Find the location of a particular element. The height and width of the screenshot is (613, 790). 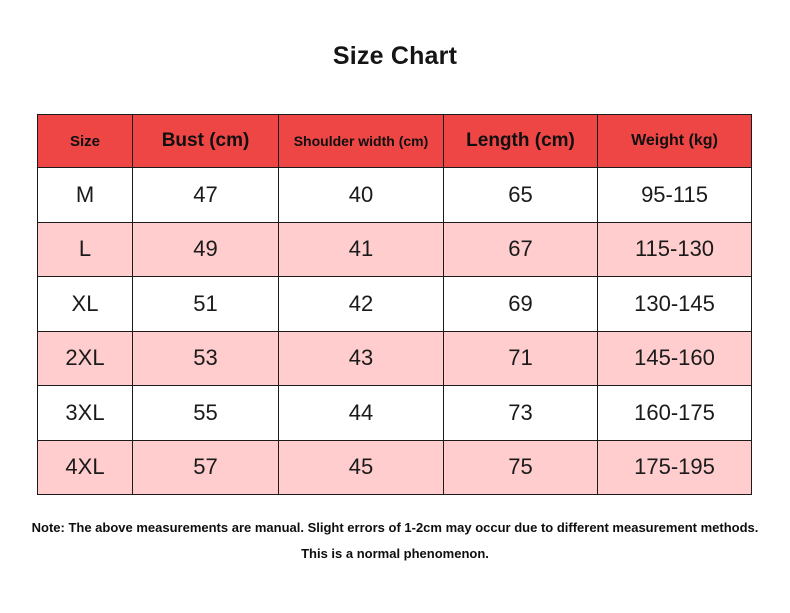

table-row-2xl: 2XL 53 43 71 145-160 is located at coordinates (394, 358).